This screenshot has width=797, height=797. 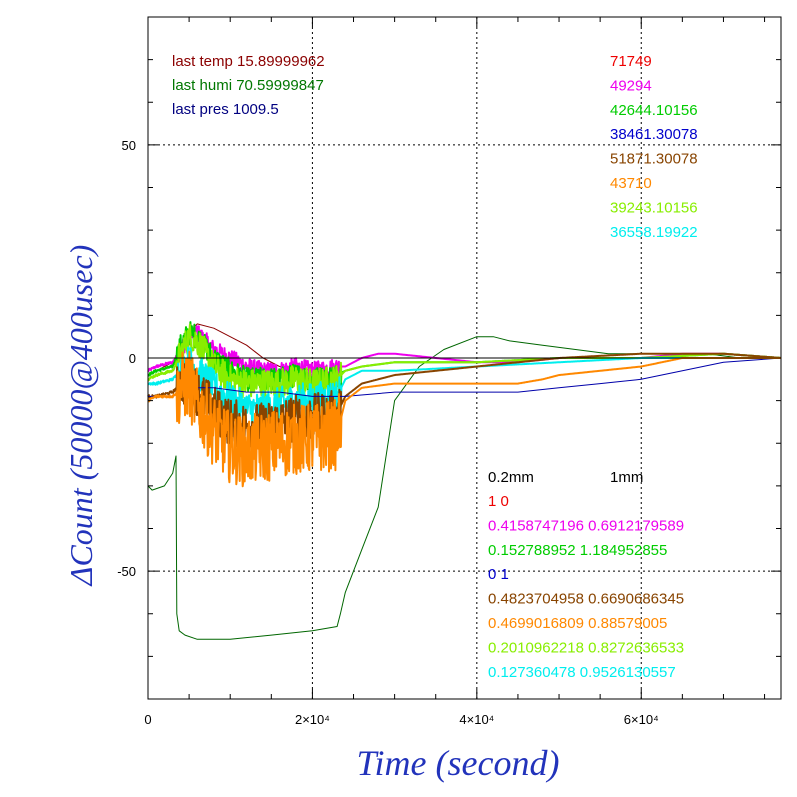 I want to click on x-tick-label-0: 0, so click(x=147, y=719).